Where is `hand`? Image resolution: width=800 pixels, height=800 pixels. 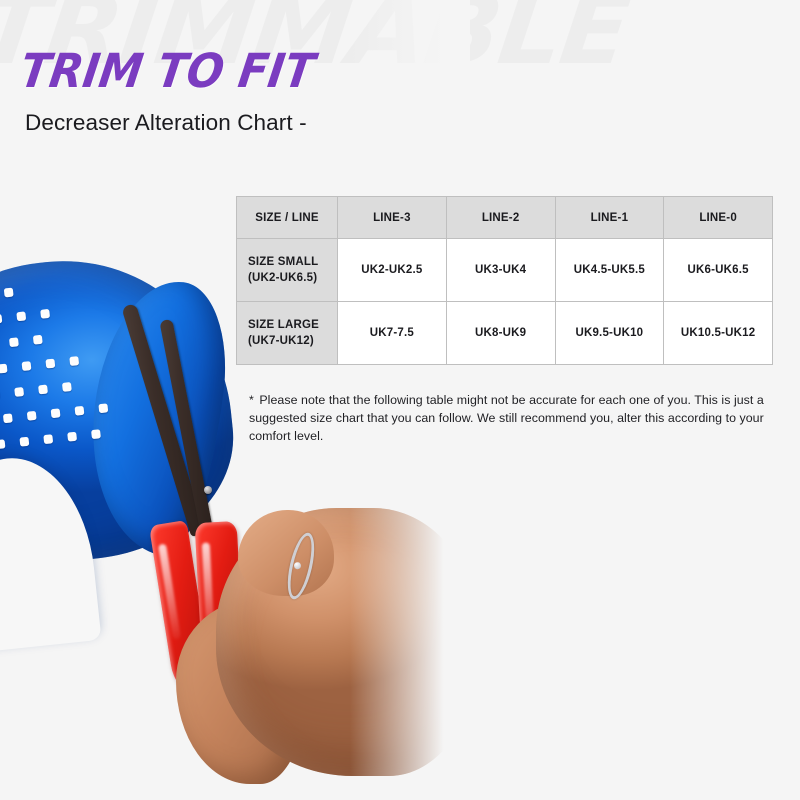
hand is located at coordinates (323, 654).